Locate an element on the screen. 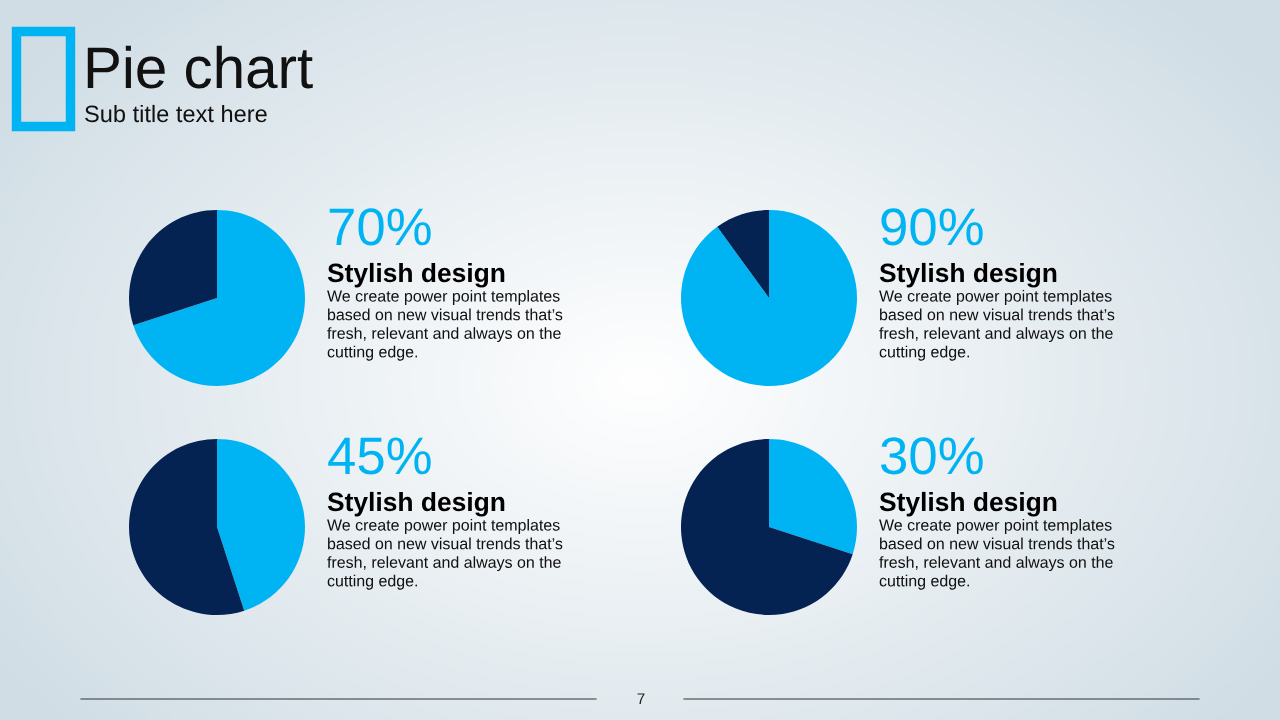  text: Pie chart is located at coordinates (200, 67).